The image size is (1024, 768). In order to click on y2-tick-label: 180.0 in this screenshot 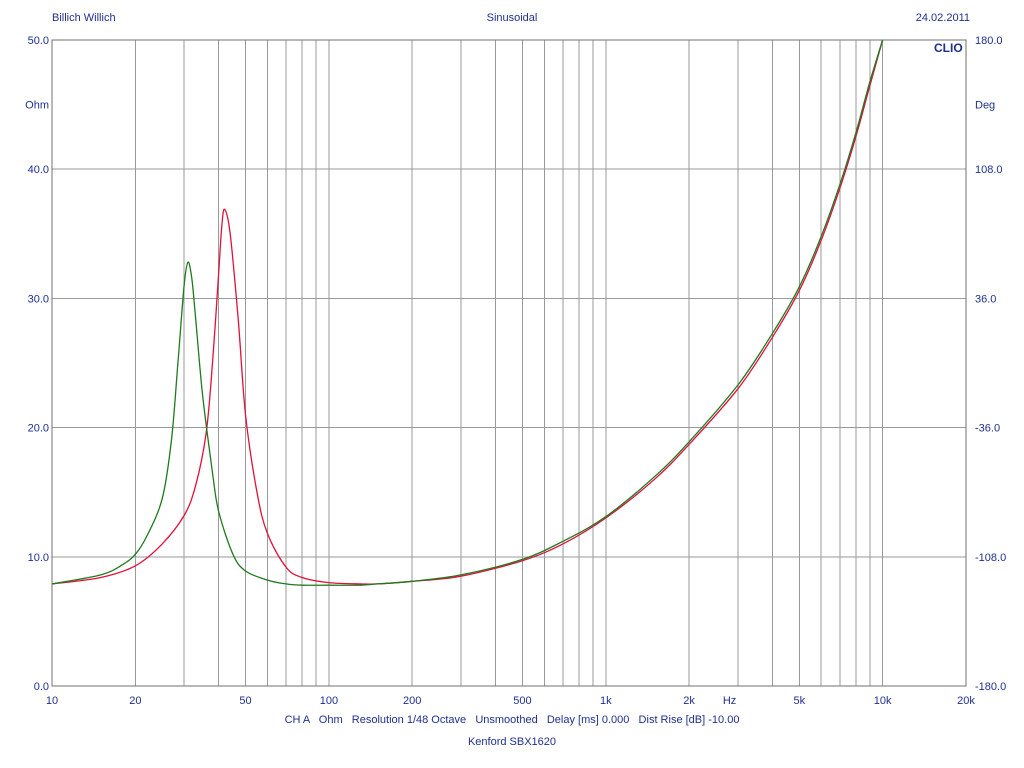, I will do `click(989, 41)`.